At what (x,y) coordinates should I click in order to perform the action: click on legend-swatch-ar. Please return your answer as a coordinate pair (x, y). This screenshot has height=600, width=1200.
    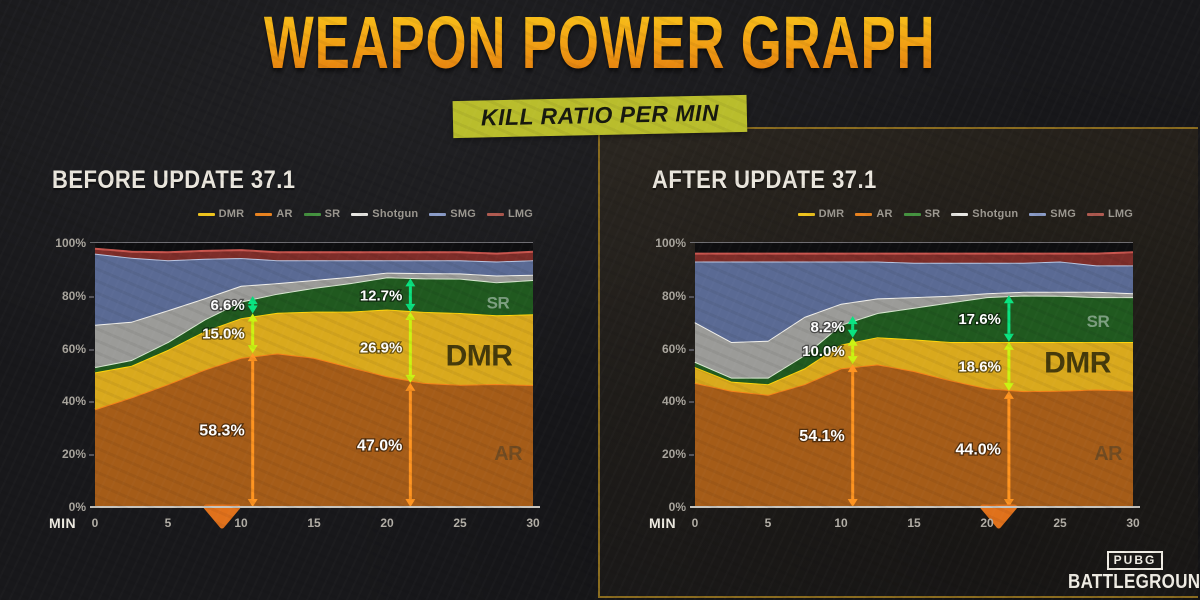
    Looking at the image, I should click on (864, 214).